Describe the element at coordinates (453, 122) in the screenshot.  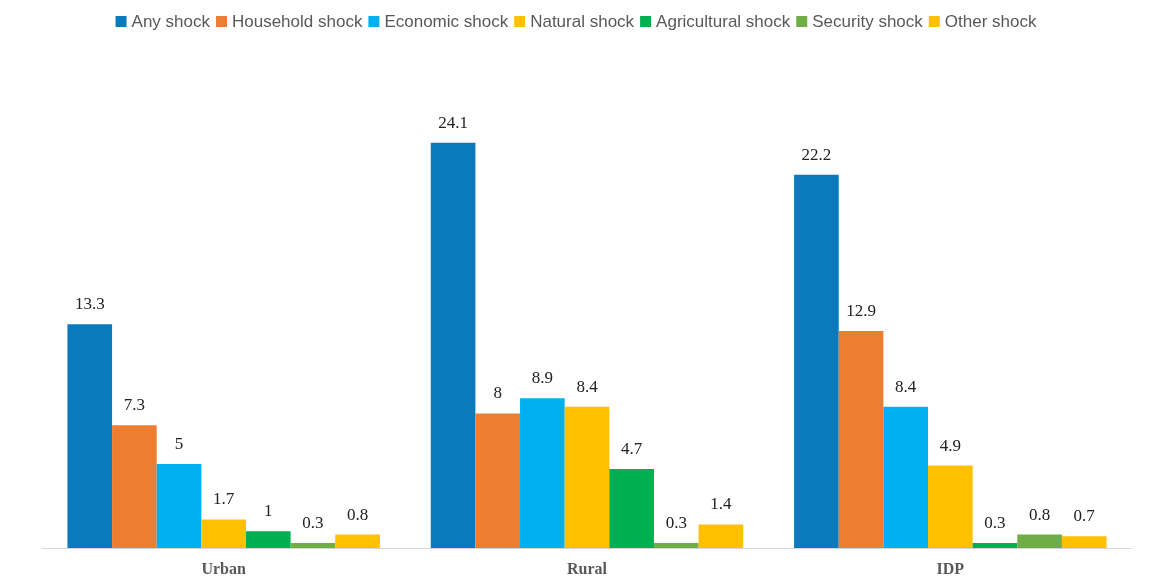
I see `data-label: 24.1` at that location.